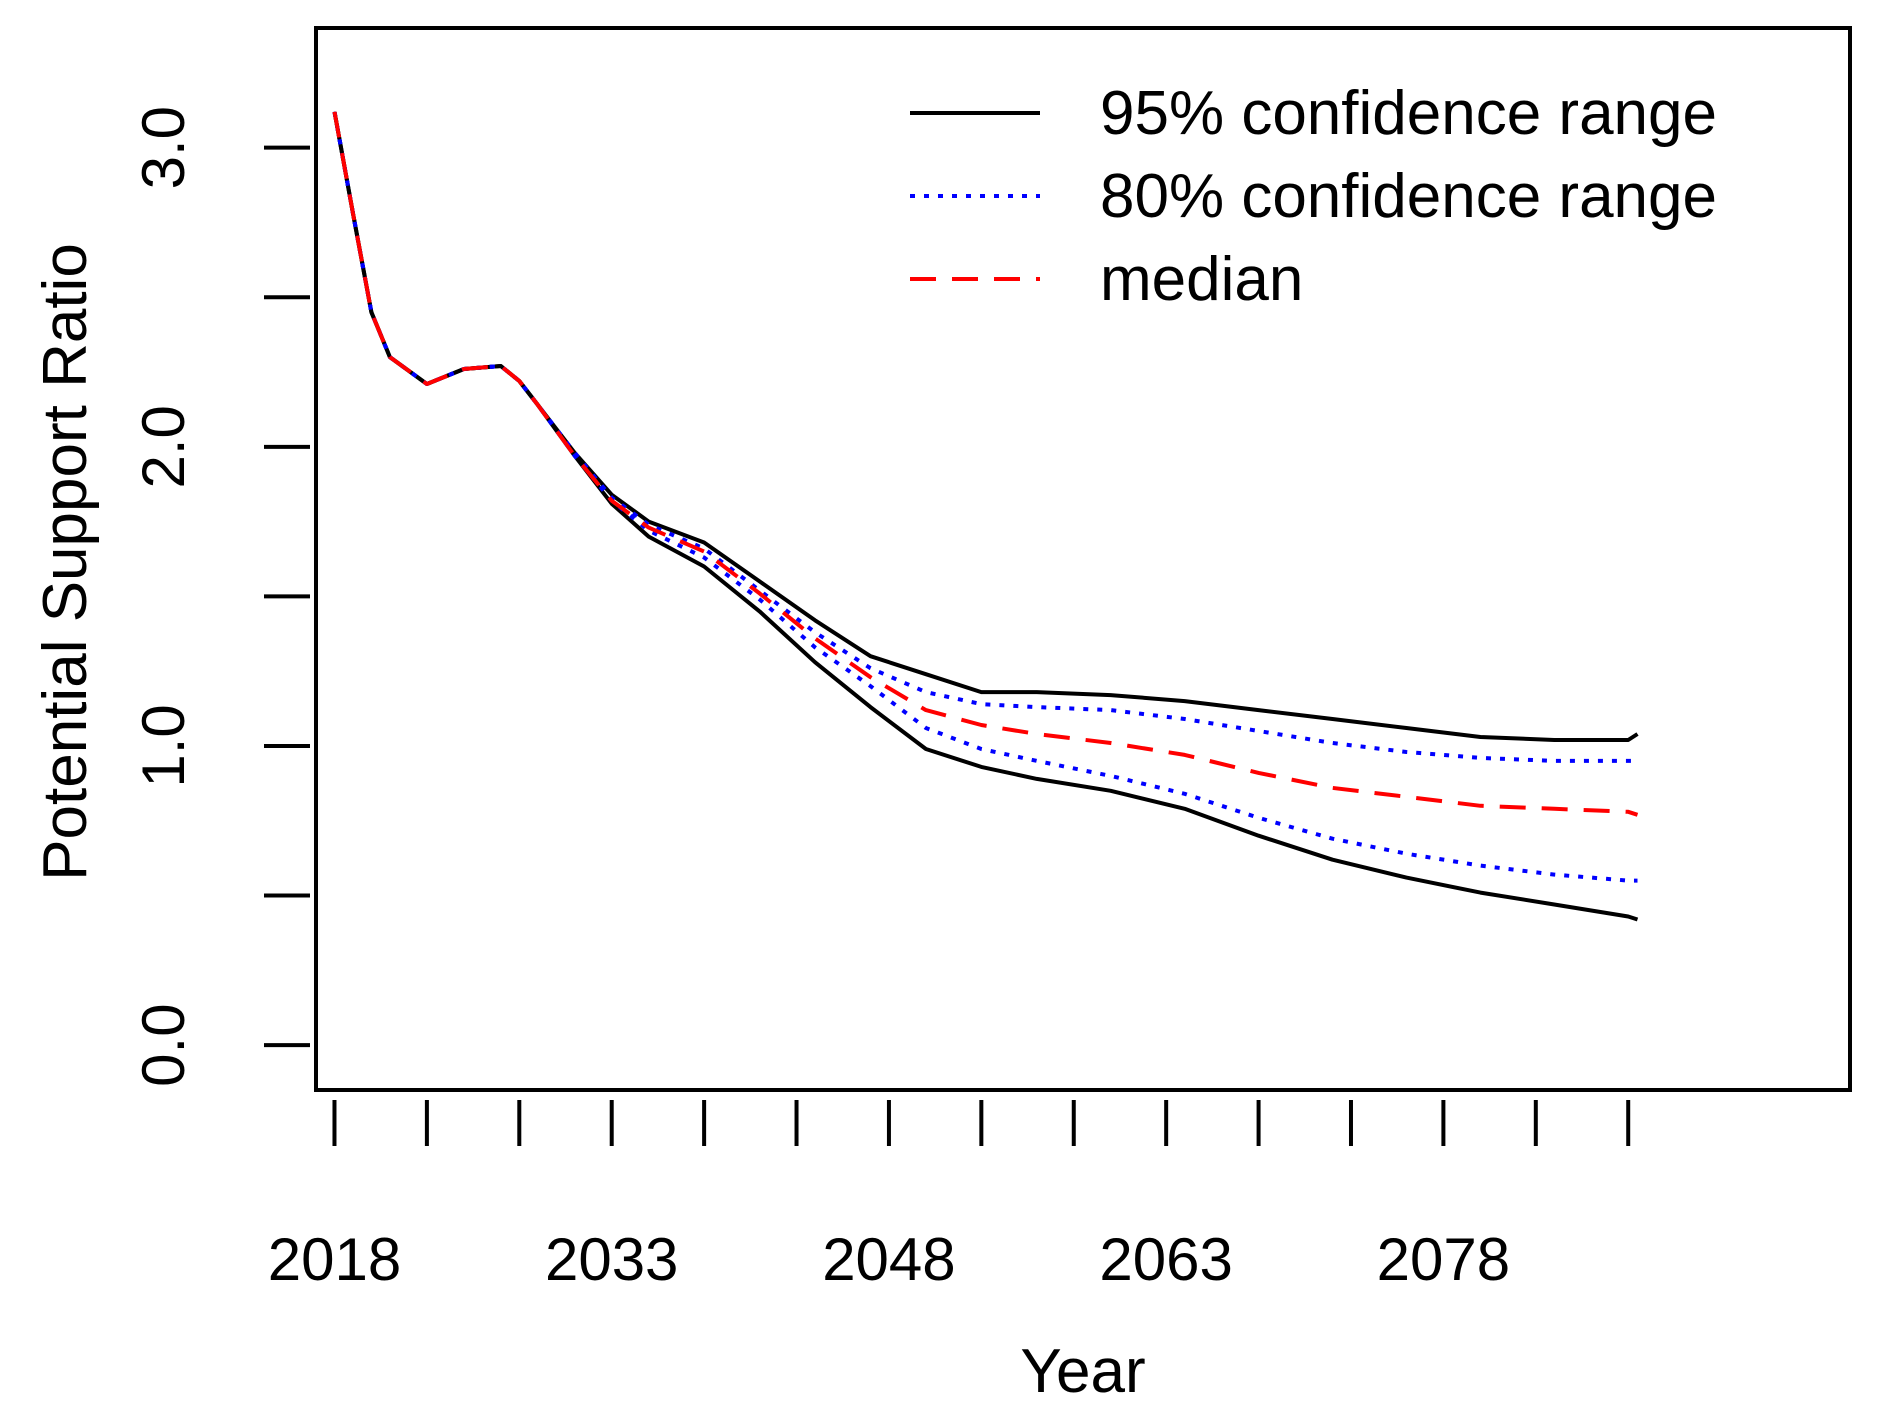 This screenshot has height=1420, width=1880. I want to click on y-tick-label: 0.0, so click(163, 1044).